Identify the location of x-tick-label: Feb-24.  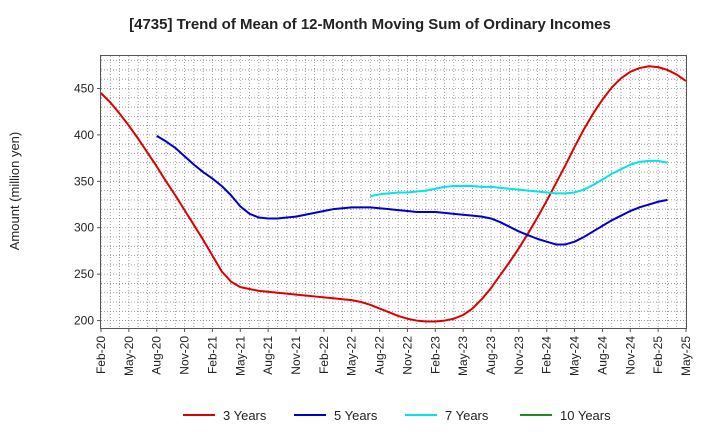
(547, 355).